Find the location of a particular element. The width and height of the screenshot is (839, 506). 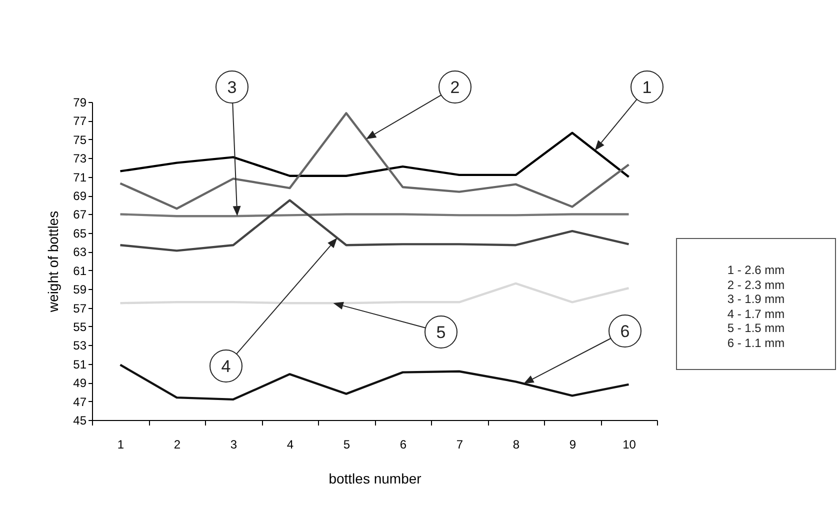

y-tick-label: 59 is located at coordinates (80, 289).